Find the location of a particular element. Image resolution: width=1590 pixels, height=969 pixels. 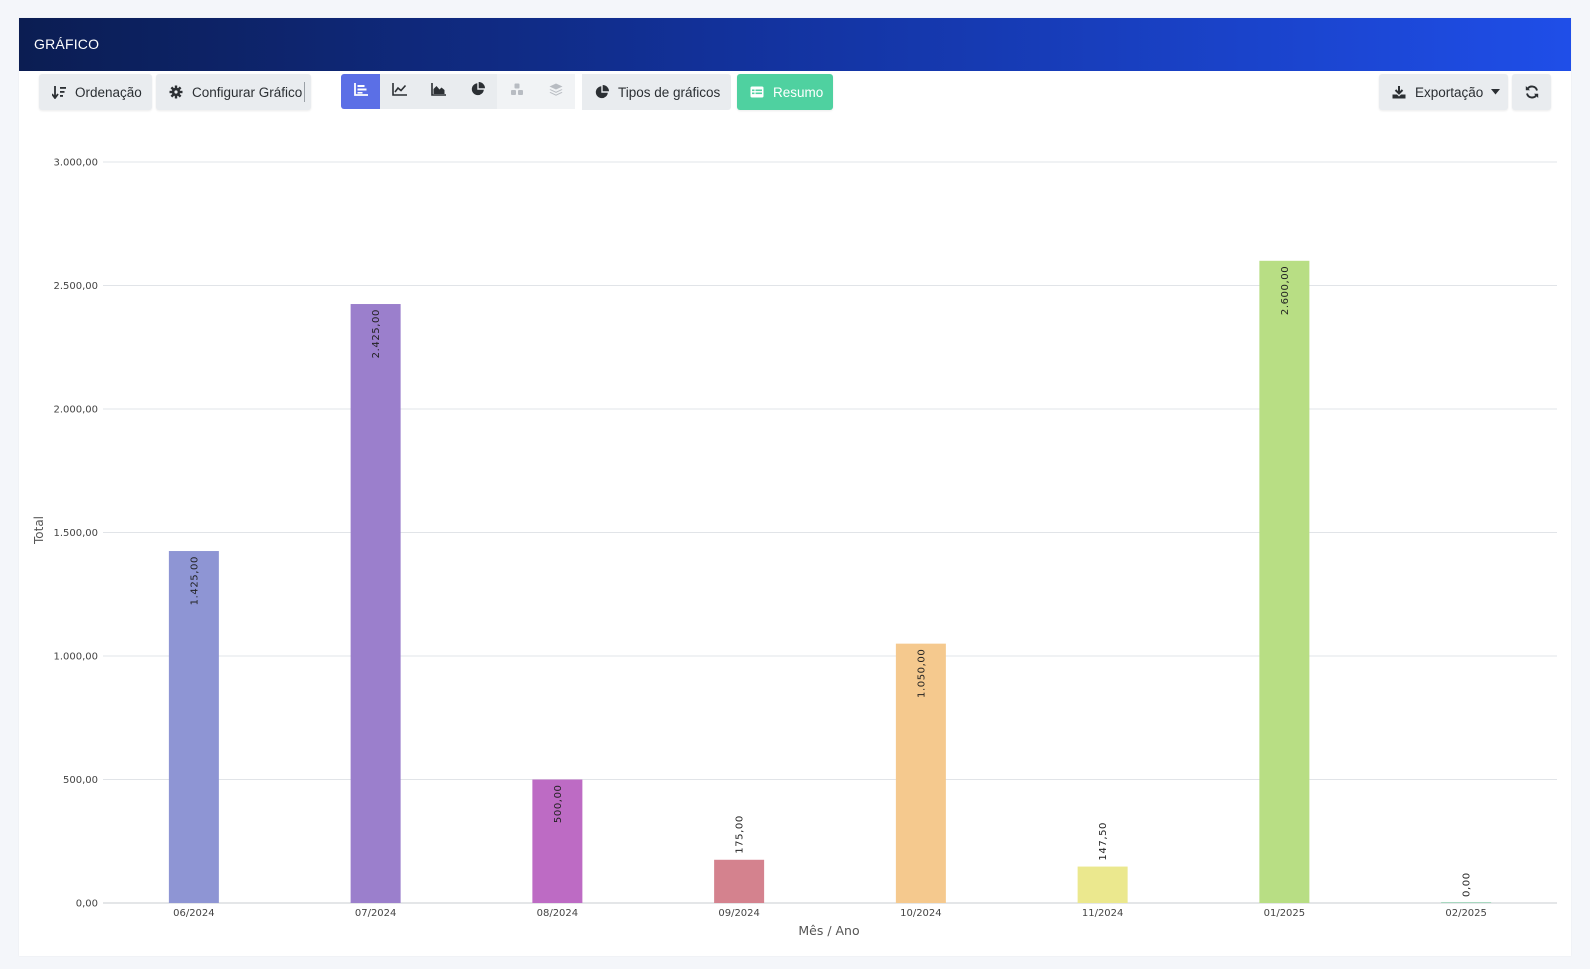

area-chart-icon is located at coordinates (438, 91).